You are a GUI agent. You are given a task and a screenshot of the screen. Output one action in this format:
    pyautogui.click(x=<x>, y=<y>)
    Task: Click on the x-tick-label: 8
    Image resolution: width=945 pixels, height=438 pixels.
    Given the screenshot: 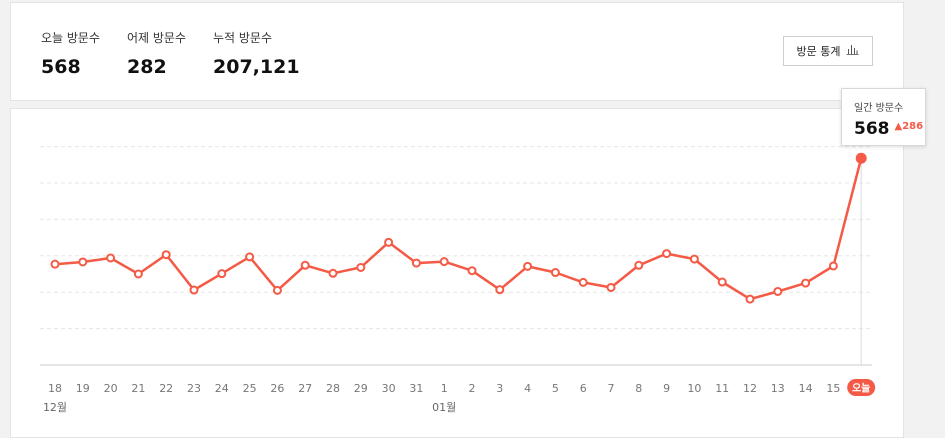 What is the action you would take?
    pyautogui.click(x=638, y=388)
    